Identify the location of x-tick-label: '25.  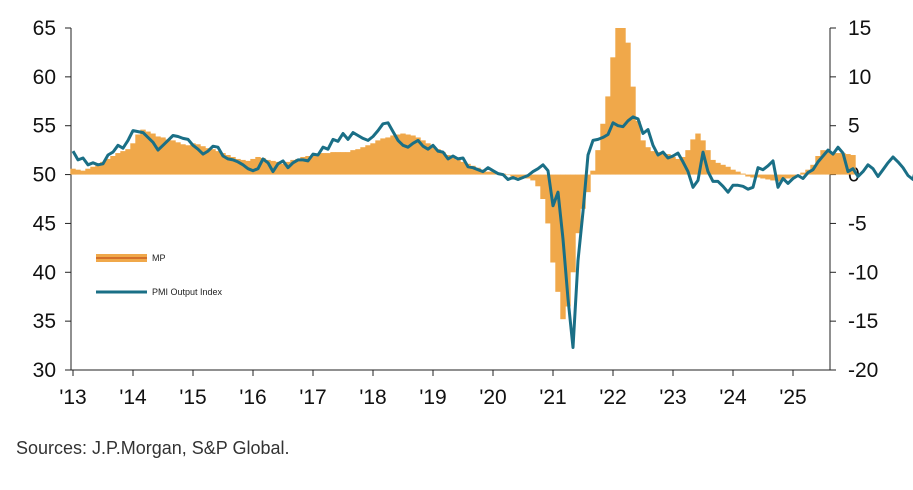
(792, 397).